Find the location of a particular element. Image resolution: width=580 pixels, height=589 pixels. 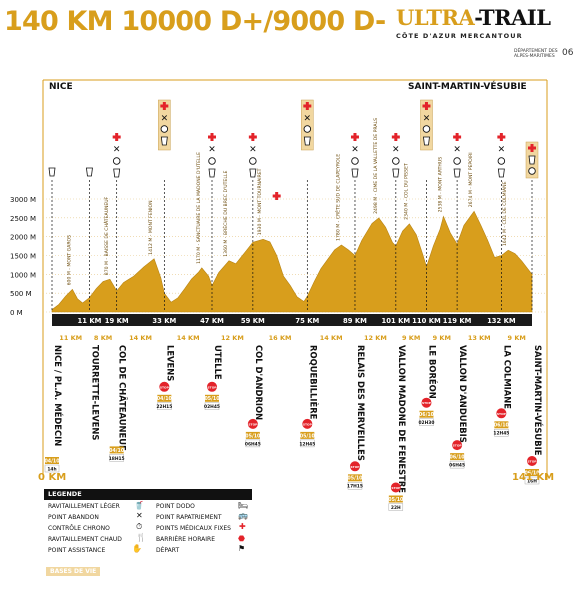

y-axis-label: 0 M is located at coordinates (16, 313).